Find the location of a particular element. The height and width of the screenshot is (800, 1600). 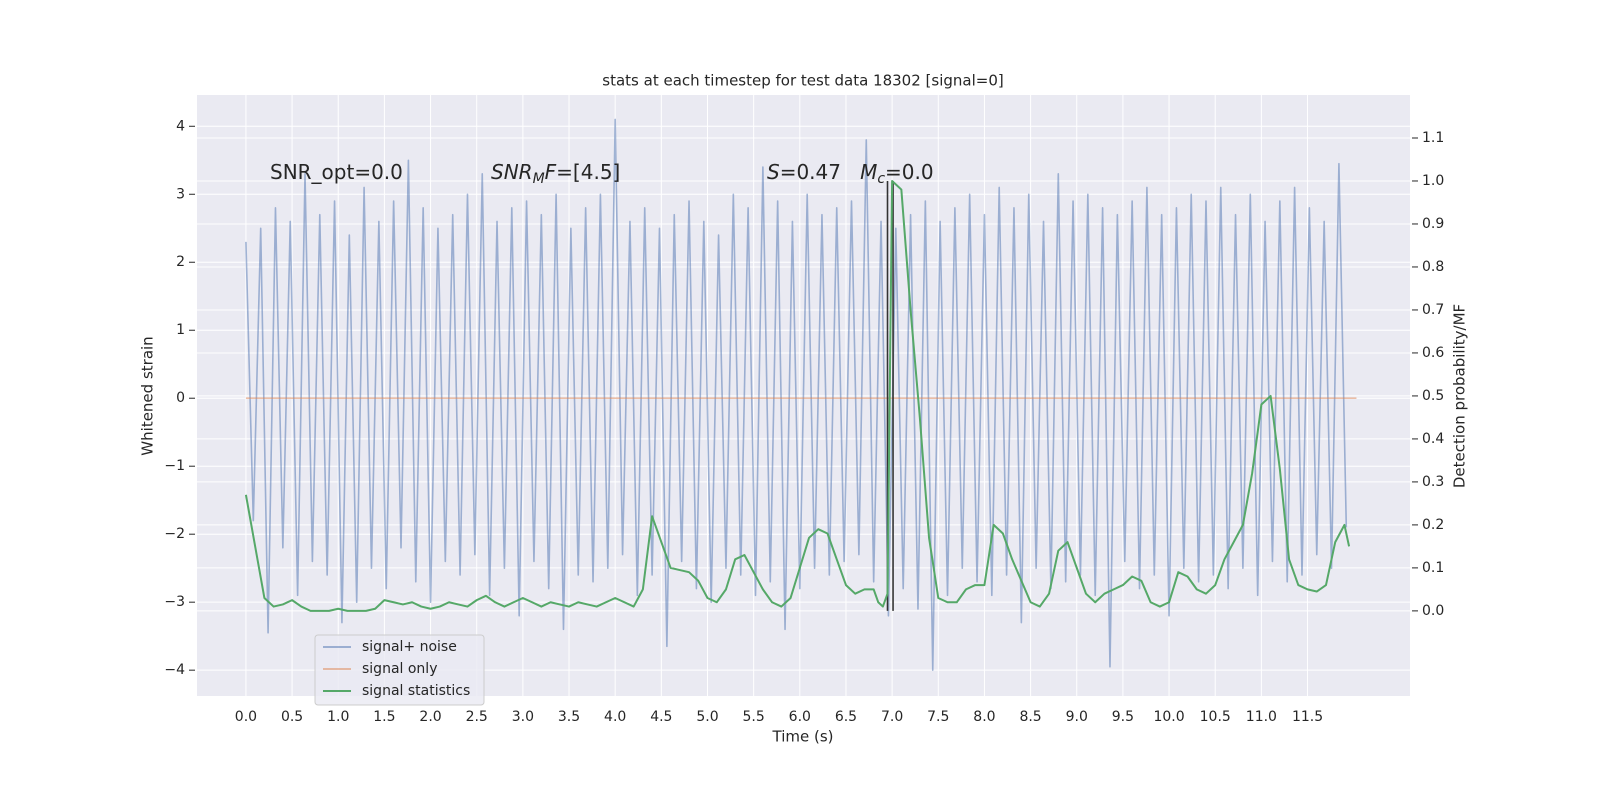

x-tick-label: 1.5 is located at coordinates (384, 717).